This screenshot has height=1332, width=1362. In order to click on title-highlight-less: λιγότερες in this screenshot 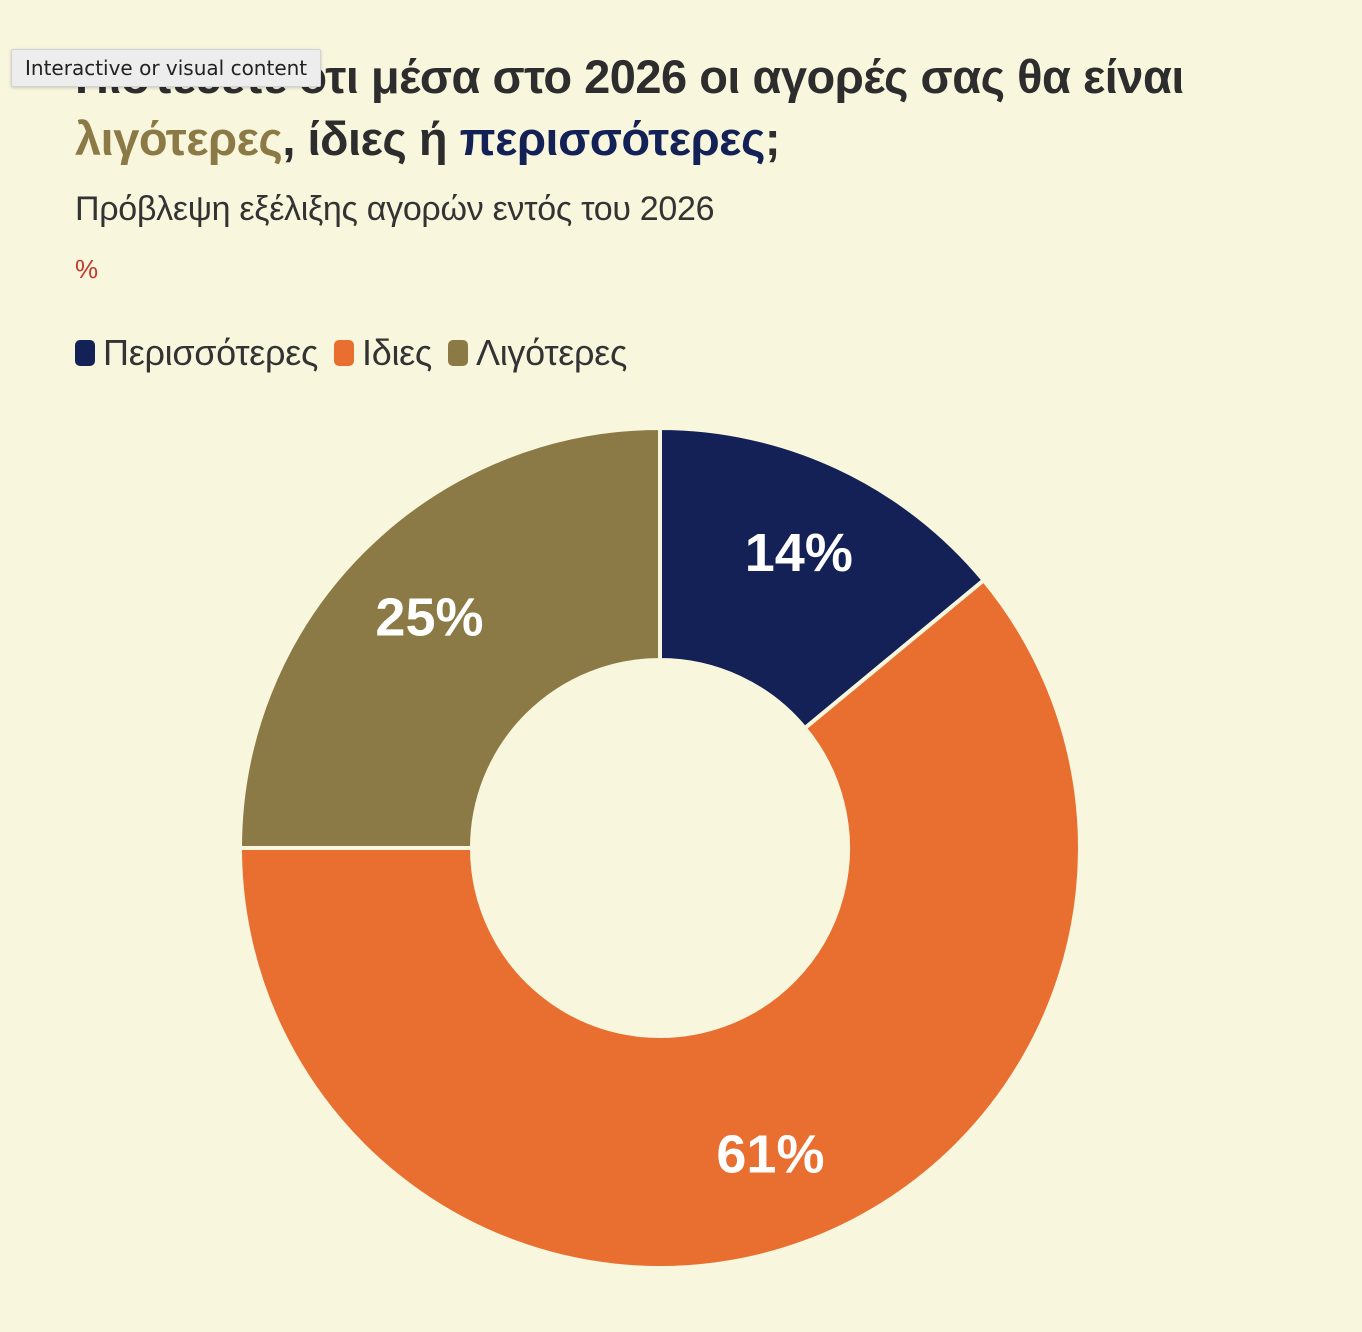, I will do `click(179, 138)`.